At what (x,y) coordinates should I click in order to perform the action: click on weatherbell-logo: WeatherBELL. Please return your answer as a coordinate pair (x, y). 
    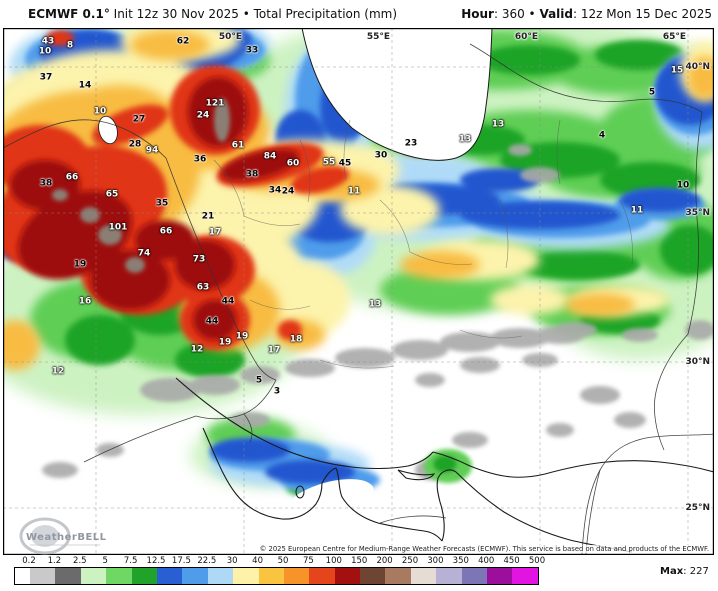
    Looking at the image, I should click on (62, 536).